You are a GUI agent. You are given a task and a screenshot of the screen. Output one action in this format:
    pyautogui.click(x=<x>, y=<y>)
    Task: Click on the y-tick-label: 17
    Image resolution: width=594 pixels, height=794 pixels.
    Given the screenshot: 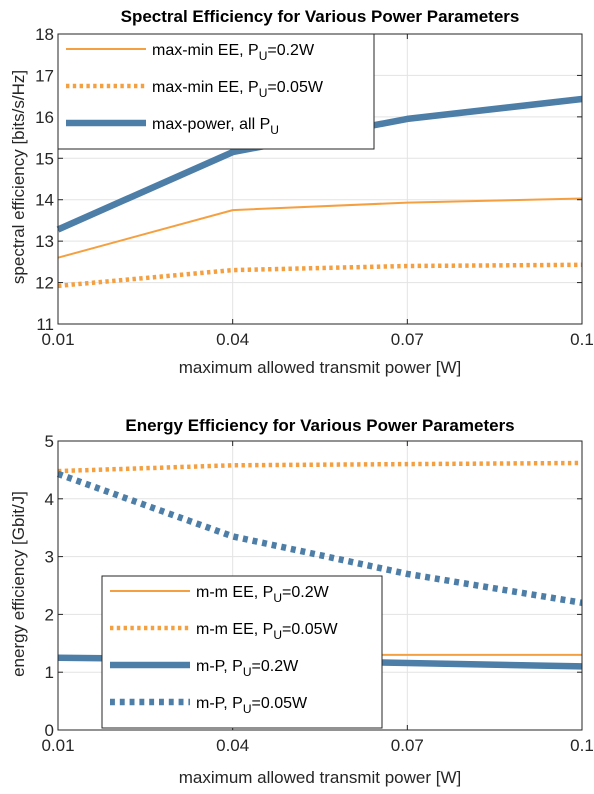 What is the action you would take?
    pyautogui.click(x=44, y=75)
    